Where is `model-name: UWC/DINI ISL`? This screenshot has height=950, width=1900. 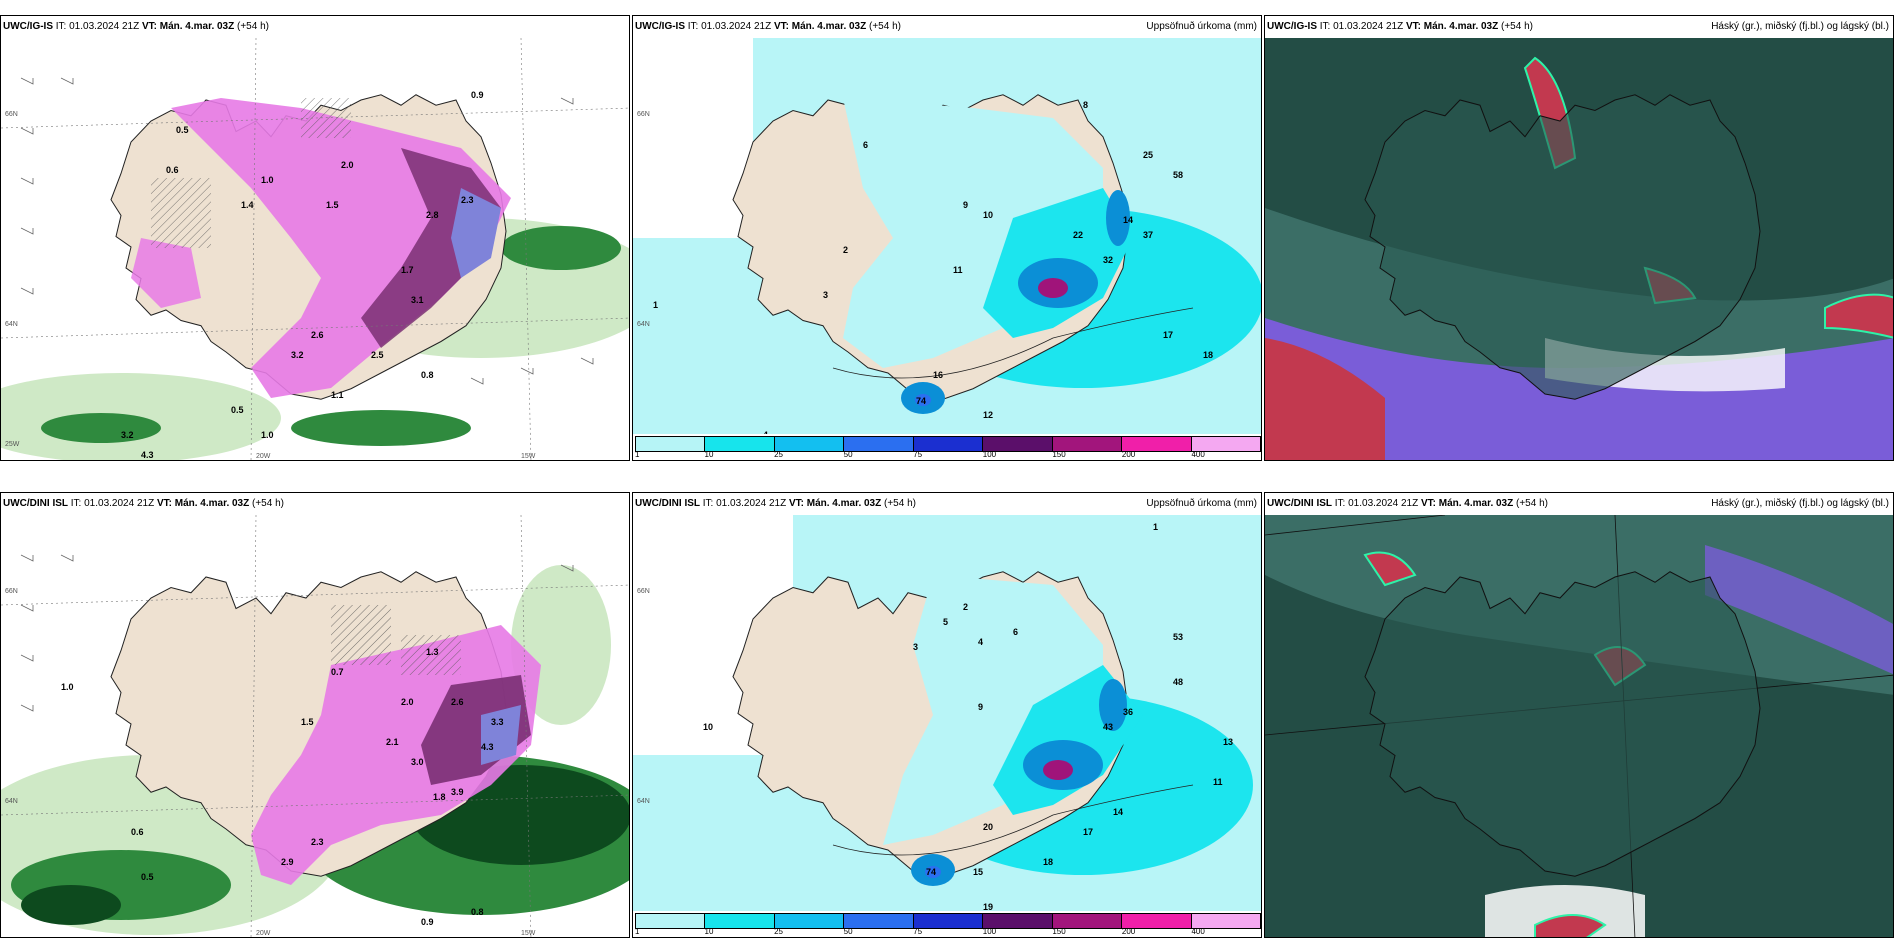 model-name: UWC/DINI ISL is located at coordinates (667, 503).